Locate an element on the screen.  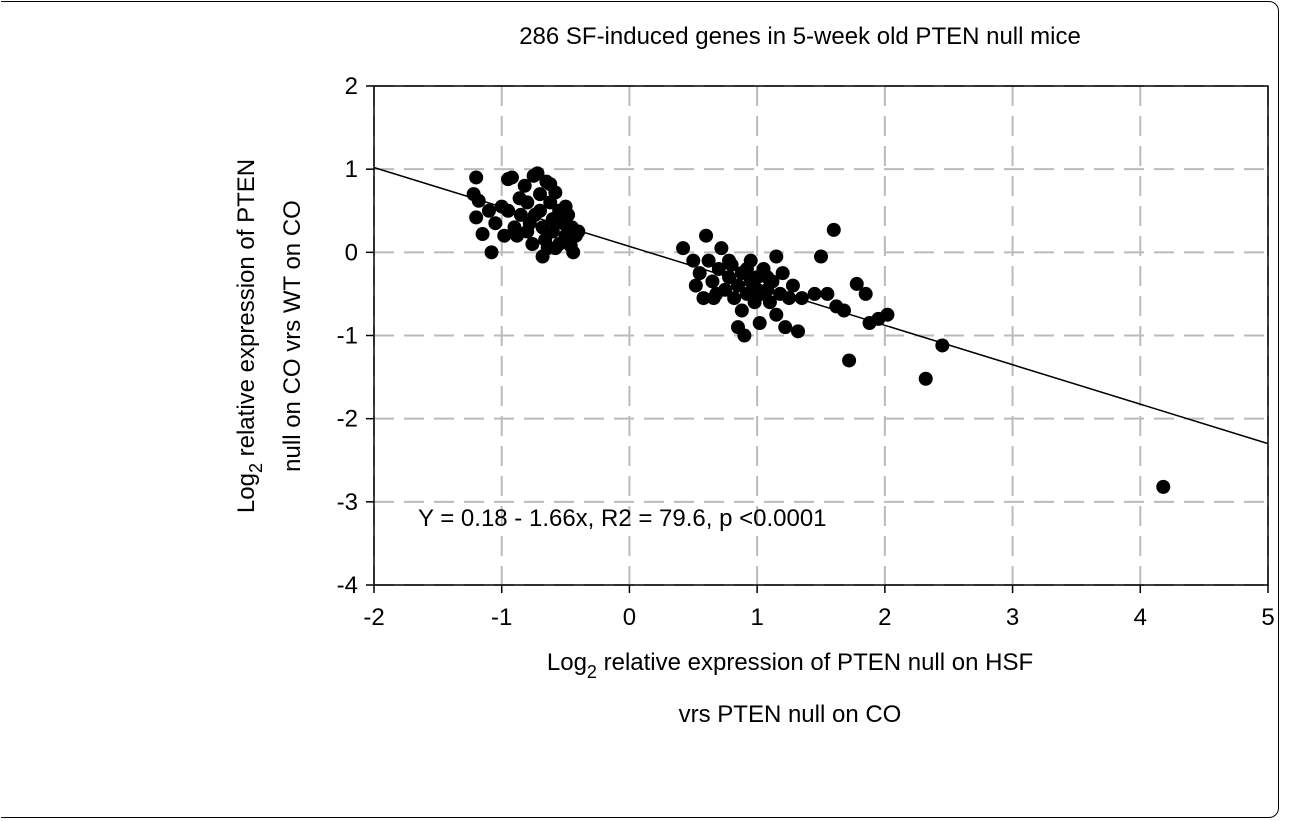
y-tick-label: -4 is located at coordinates (347, 585).